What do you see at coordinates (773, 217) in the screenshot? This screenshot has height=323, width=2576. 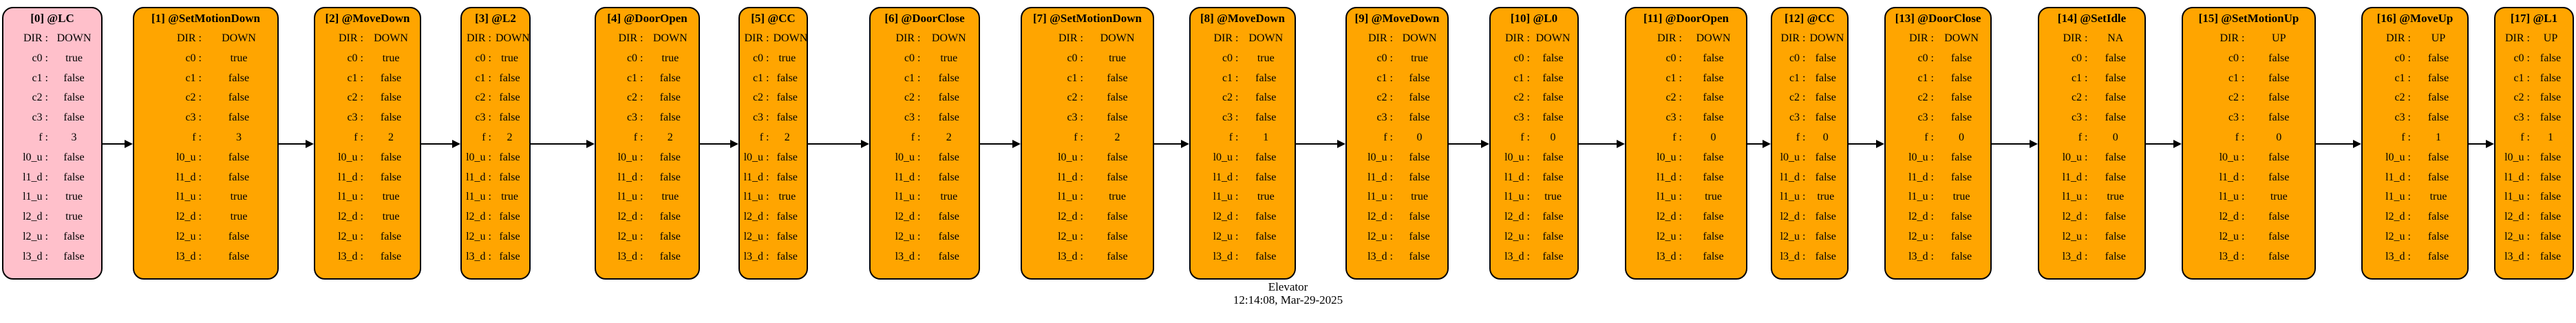 I see `state-variable-row: l2_d : false` at bounding box center [773, 217].